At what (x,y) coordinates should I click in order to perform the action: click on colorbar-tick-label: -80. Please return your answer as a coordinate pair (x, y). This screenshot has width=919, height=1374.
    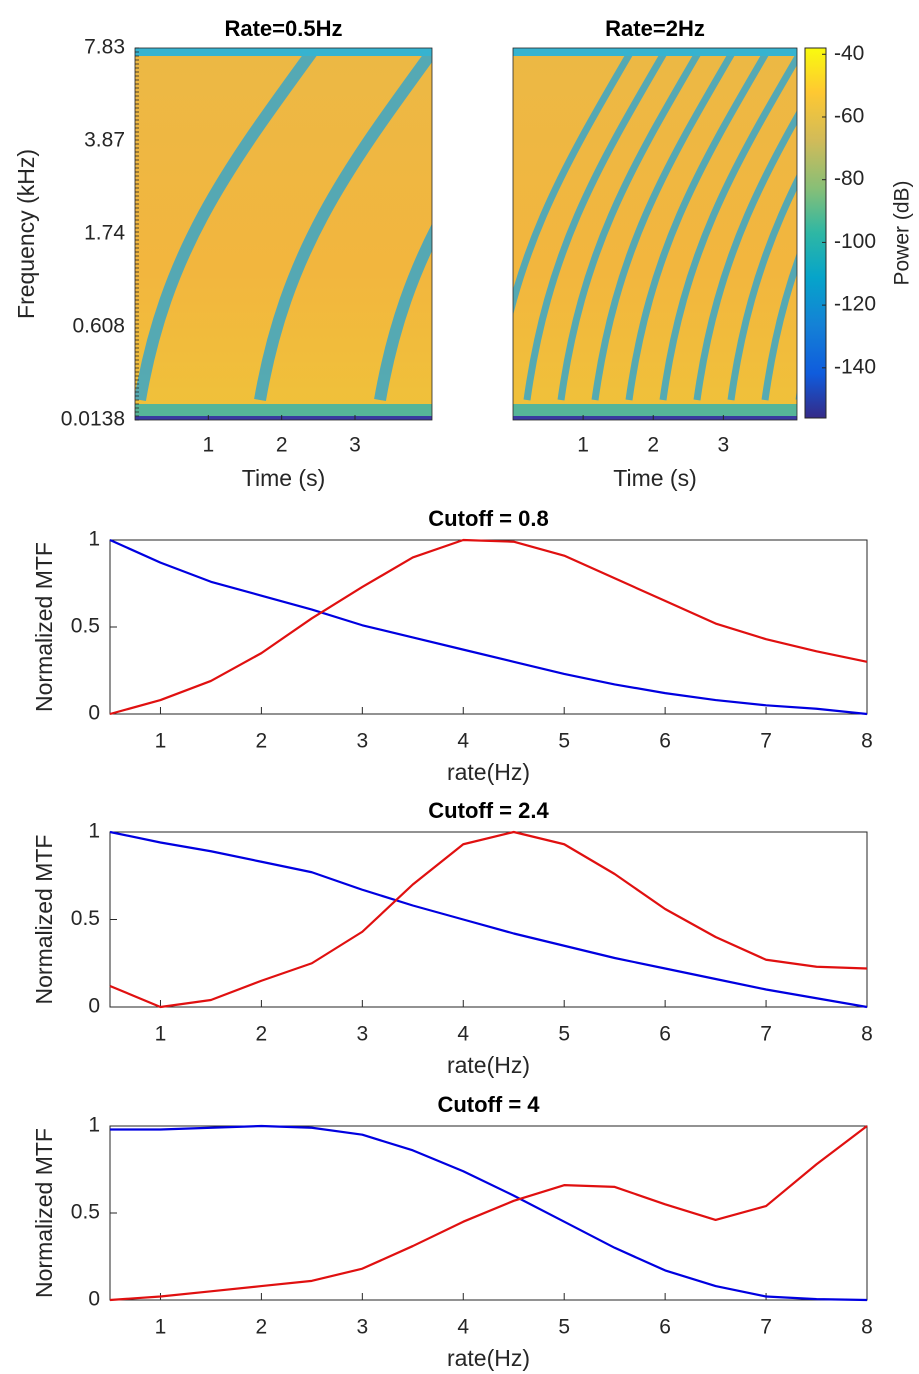
    Looking at the image, I should click on (849, 178).